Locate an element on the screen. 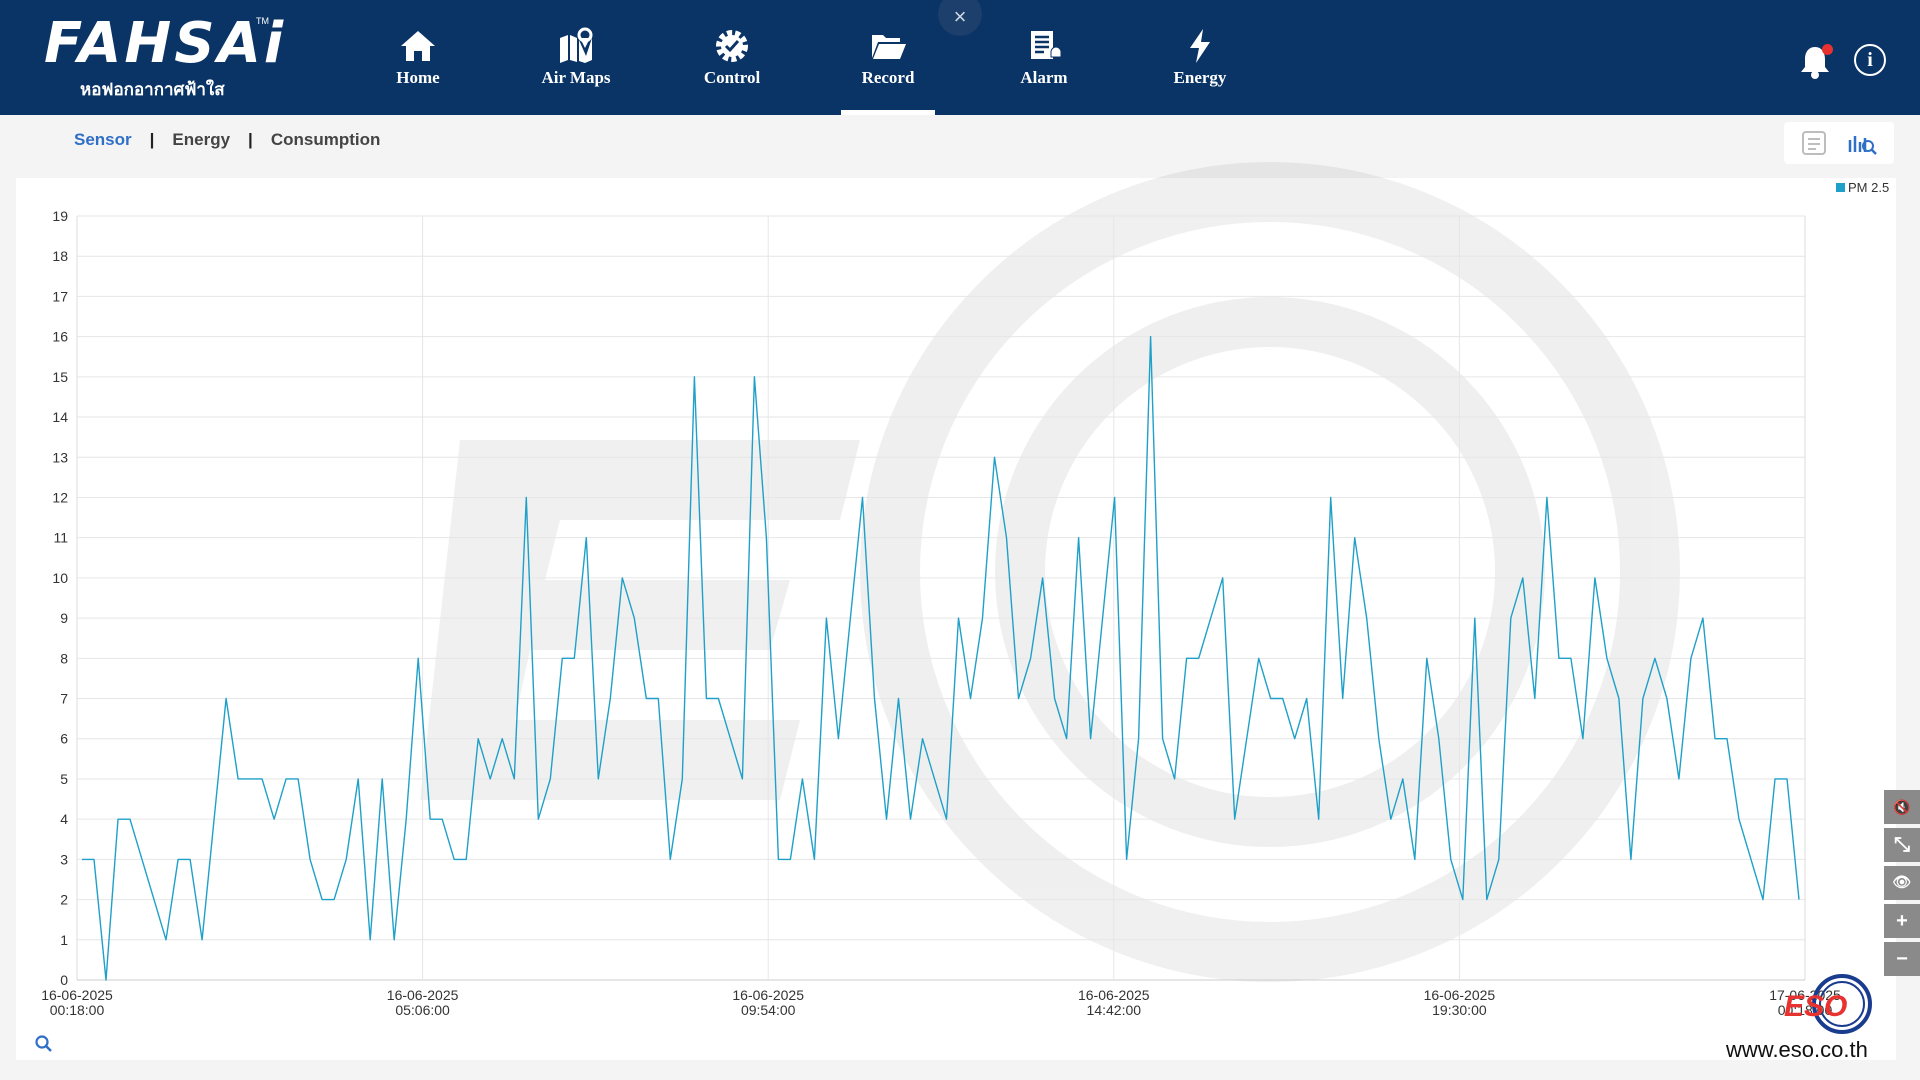  nav-air-maps: Air Maps is located at coordinates (576, 57).